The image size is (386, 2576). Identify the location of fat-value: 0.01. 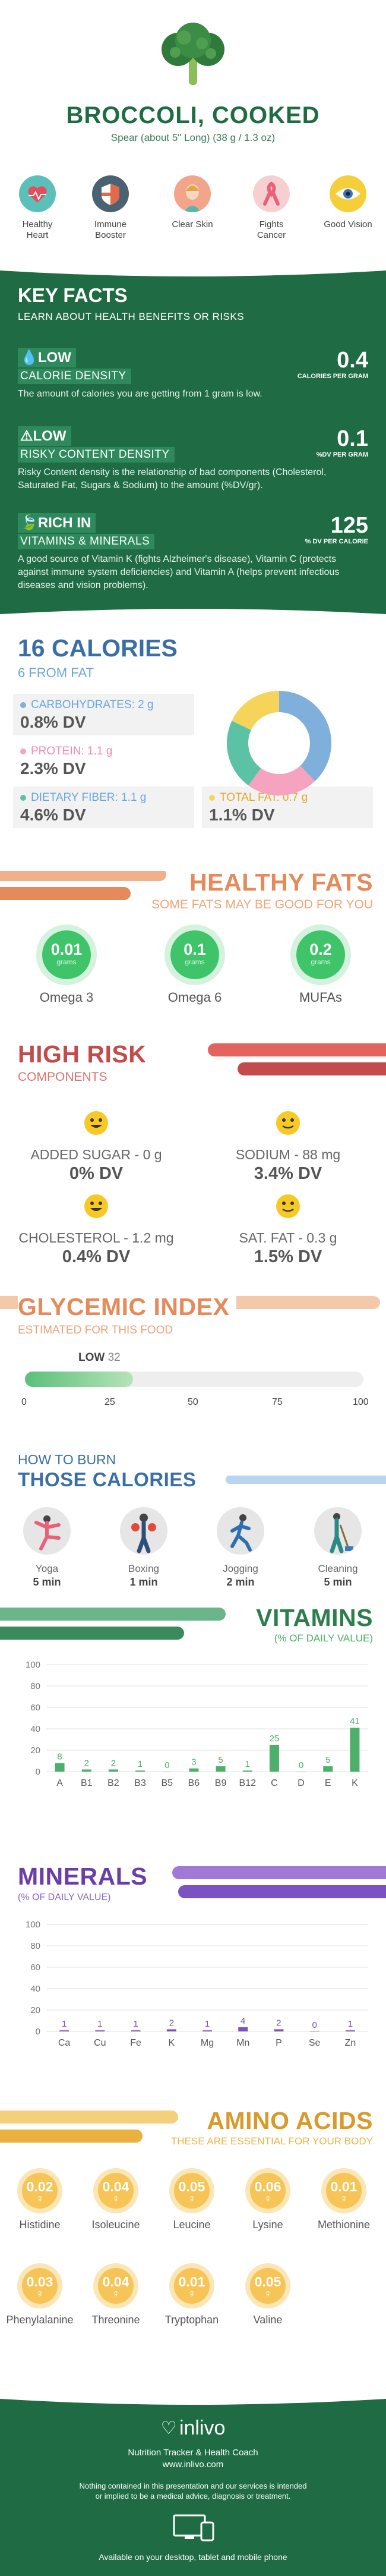
(66, 949).